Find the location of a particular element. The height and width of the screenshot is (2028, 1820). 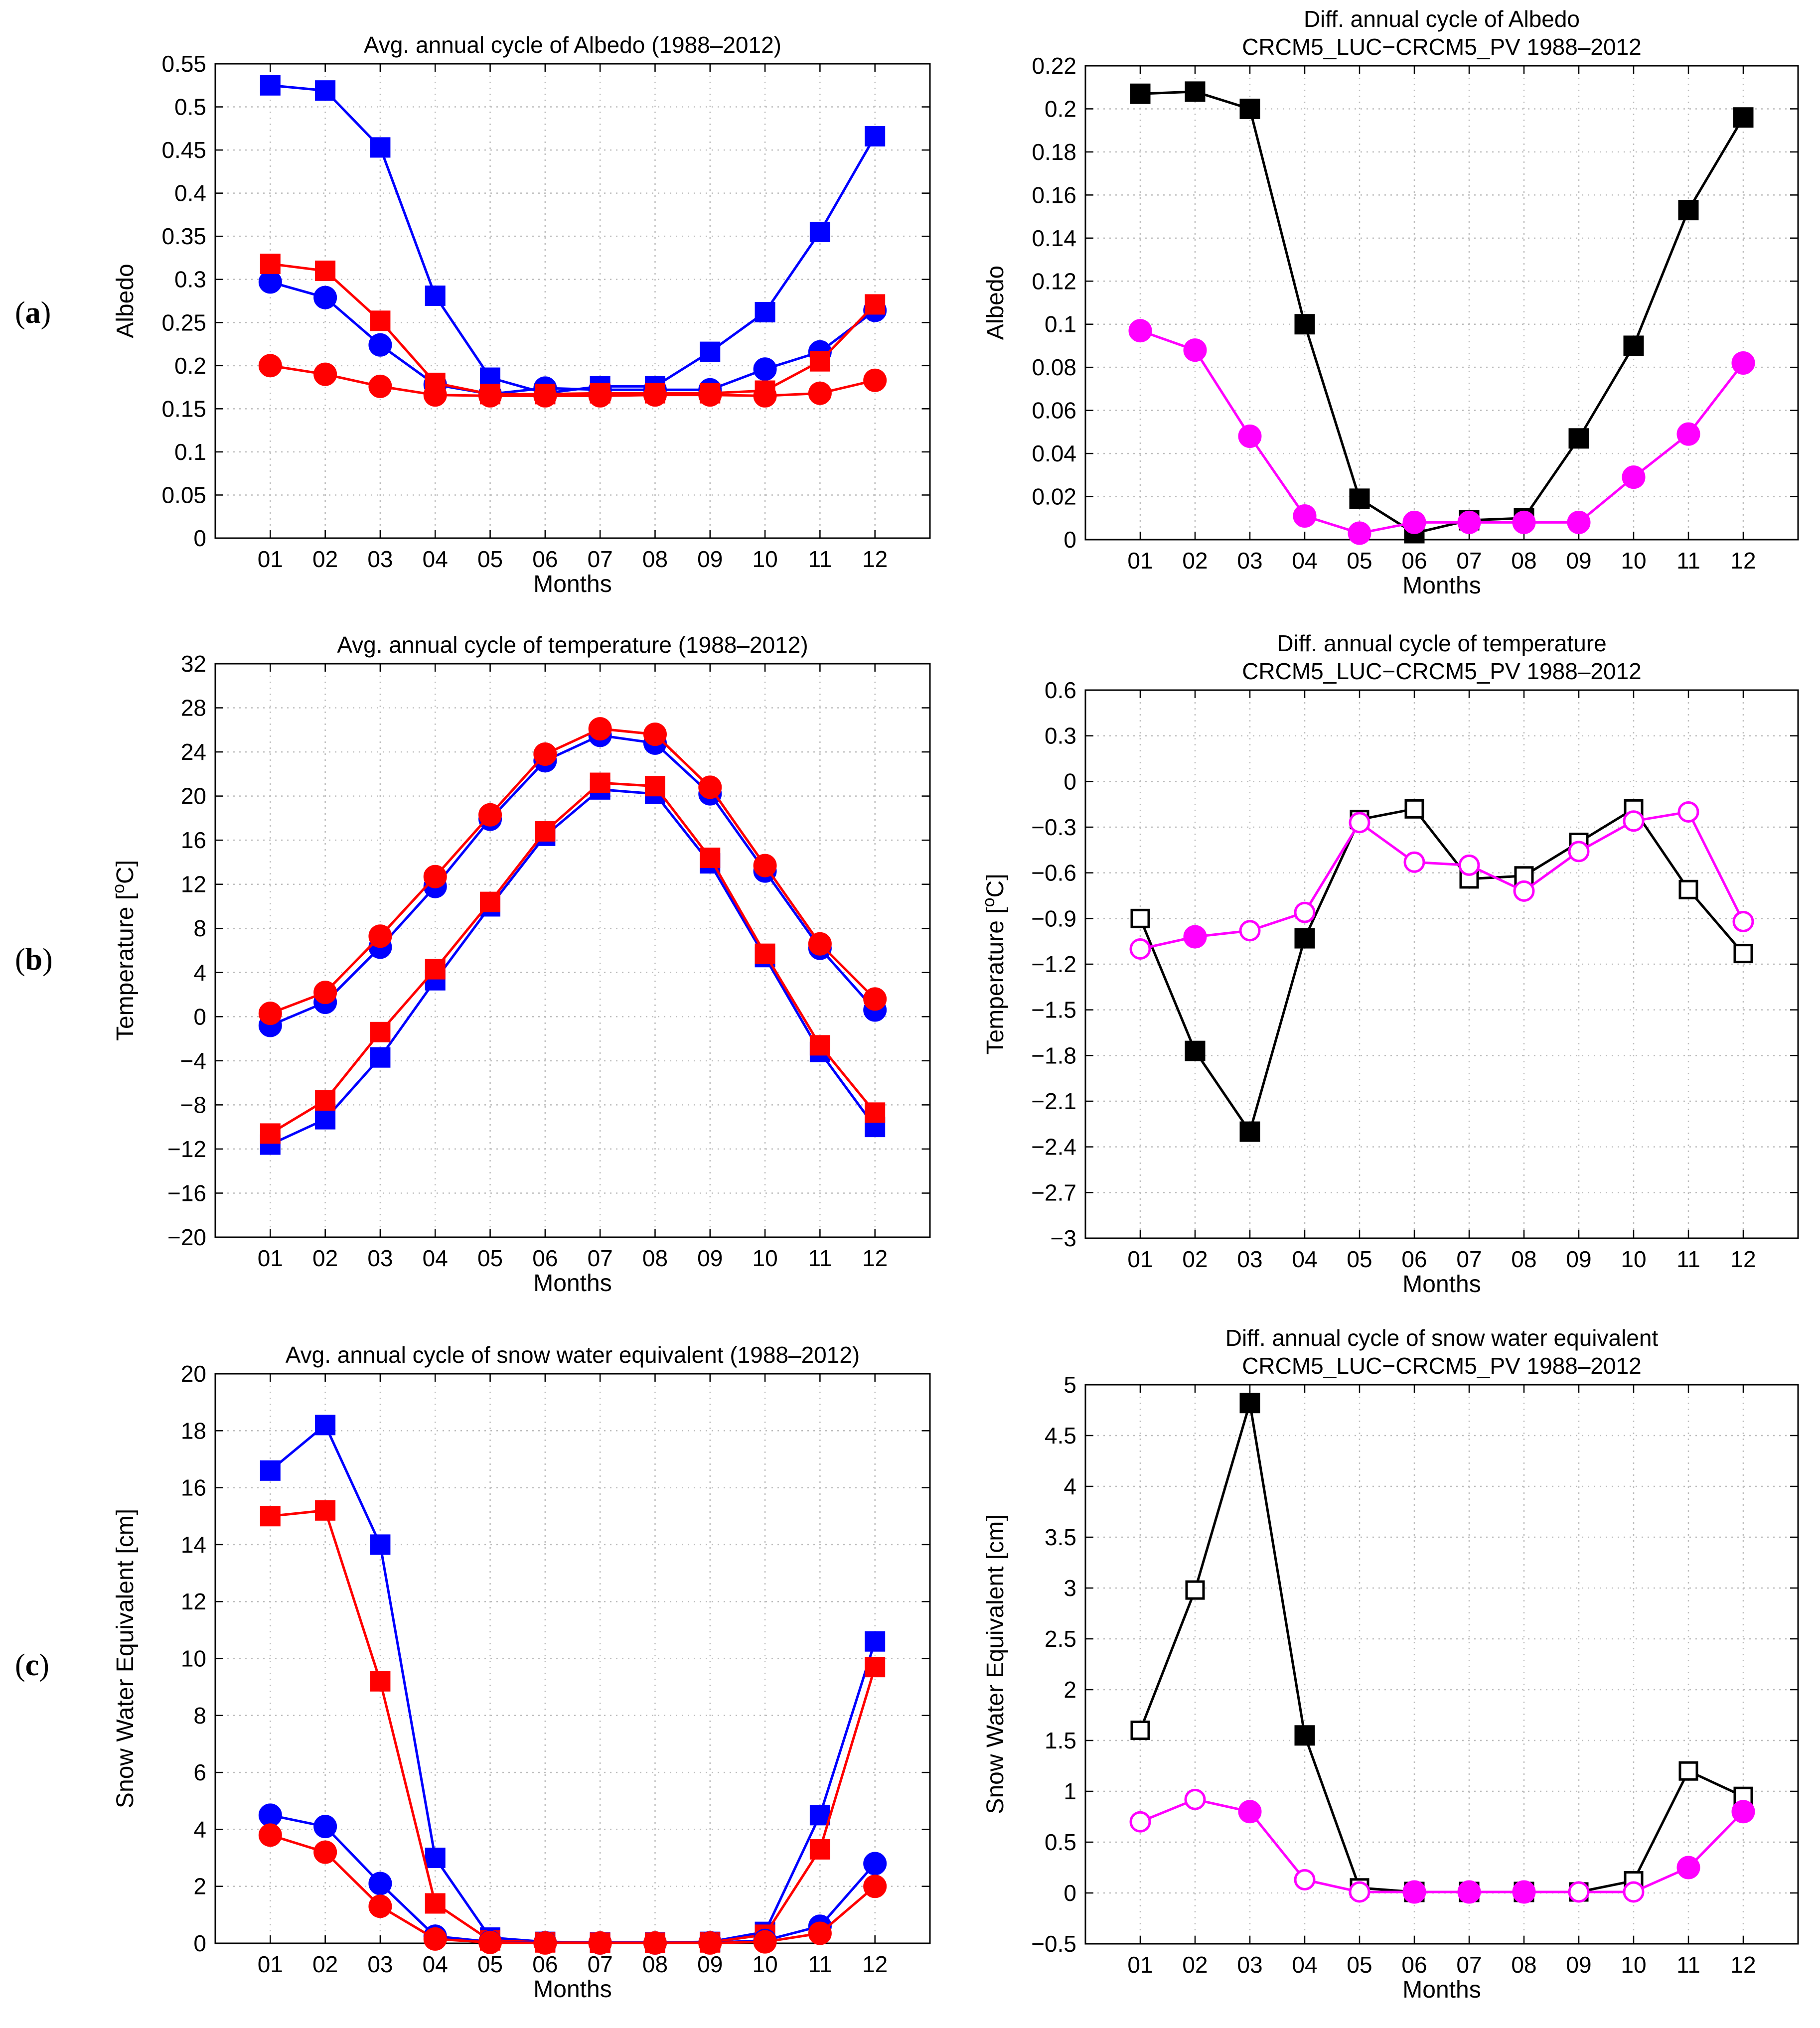

y-tick-label: −2.4 is located at coordinates (1053, 1147).